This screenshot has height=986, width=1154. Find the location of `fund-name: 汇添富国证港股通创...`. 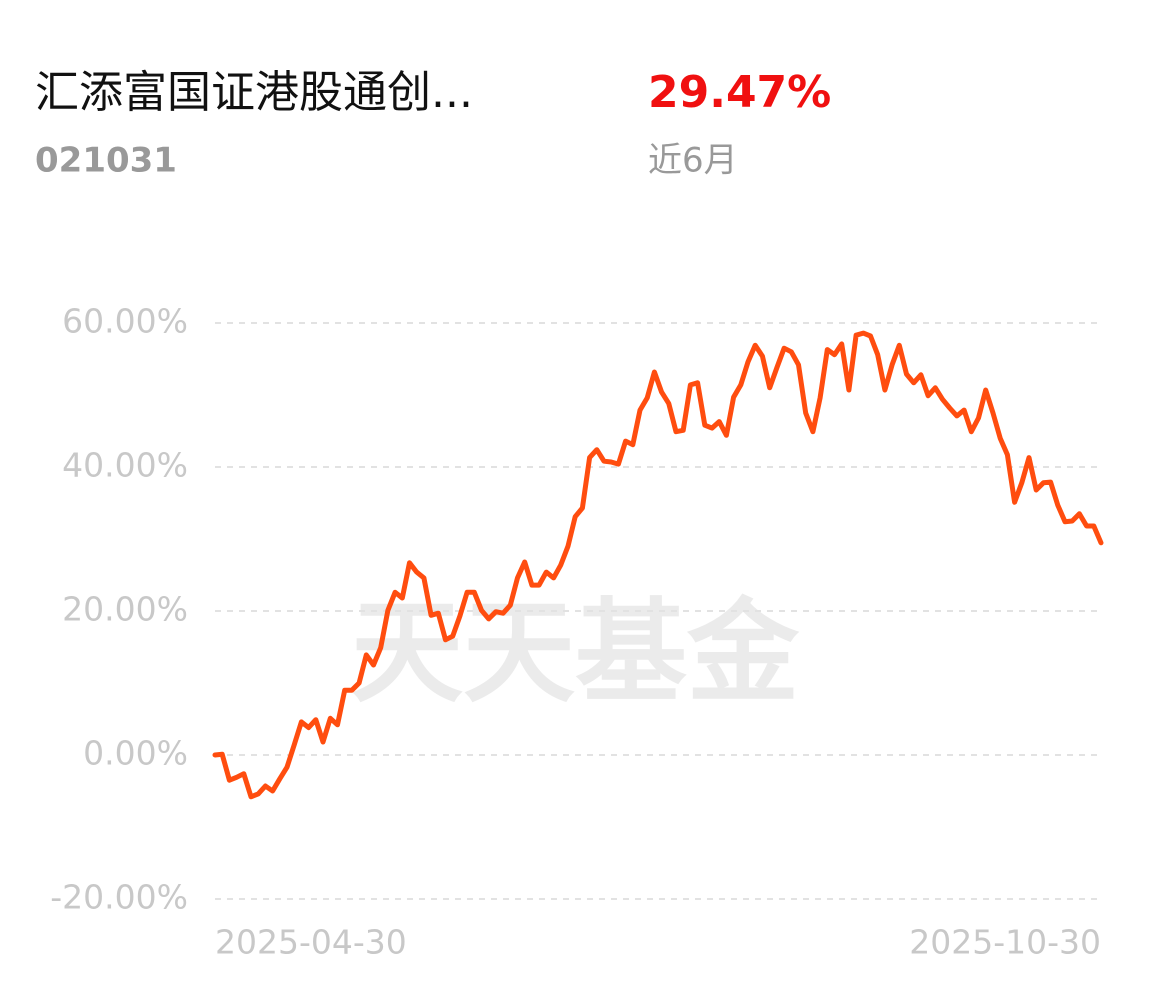

fund-name: 汇添富国证港股通创... is located at coordinates (254, 92).